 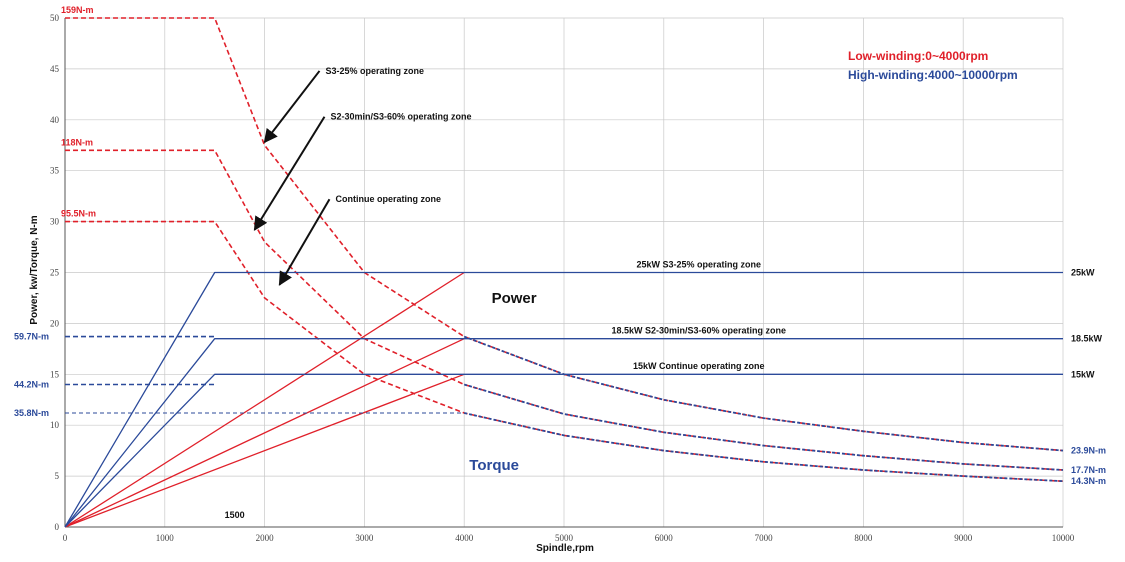 I want to click on y-tick-label: 15, so click(x=55, y=374).